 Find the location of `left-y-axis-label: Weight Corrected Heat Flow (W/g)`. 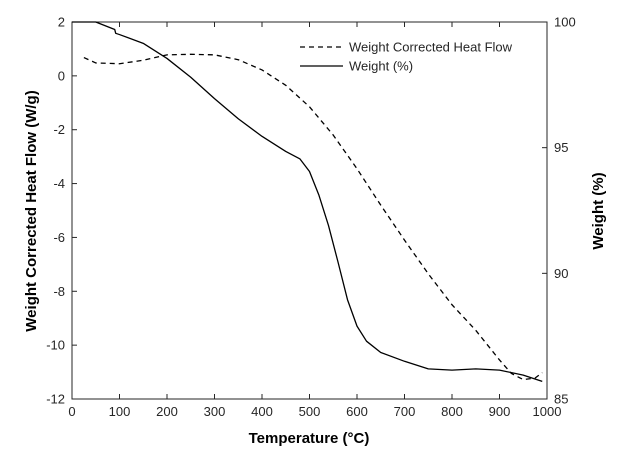

left-y-axis-label: Weight Corrected Heat Flow (W/g) is located at coordinates (31, 210).